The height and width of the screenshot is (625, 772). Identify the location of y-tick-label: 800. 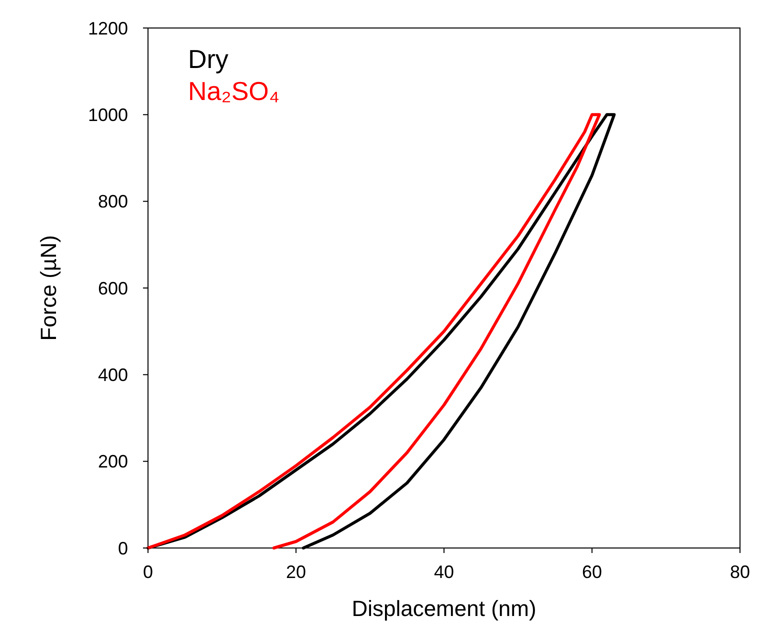
(113, 202).